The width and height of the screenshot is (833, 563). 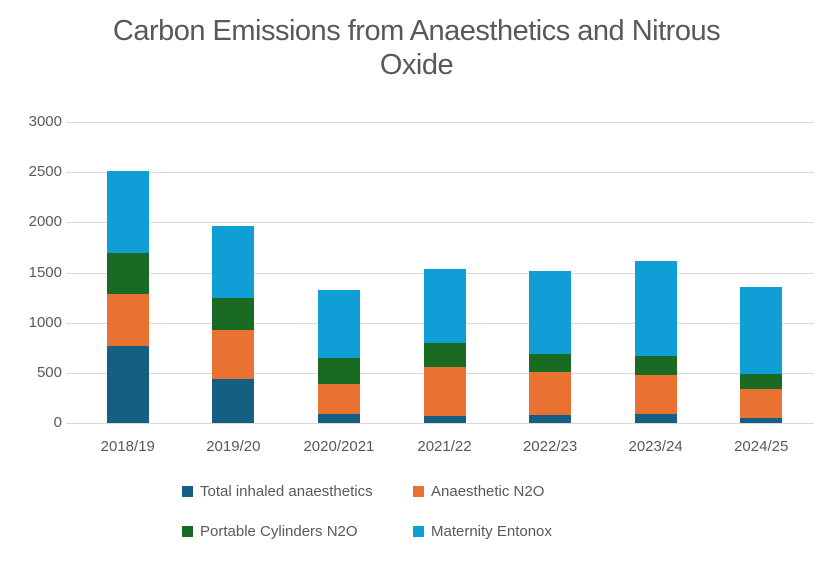 I want to click on legend-item: Maternity Entonox, so click(x=482, y=531).